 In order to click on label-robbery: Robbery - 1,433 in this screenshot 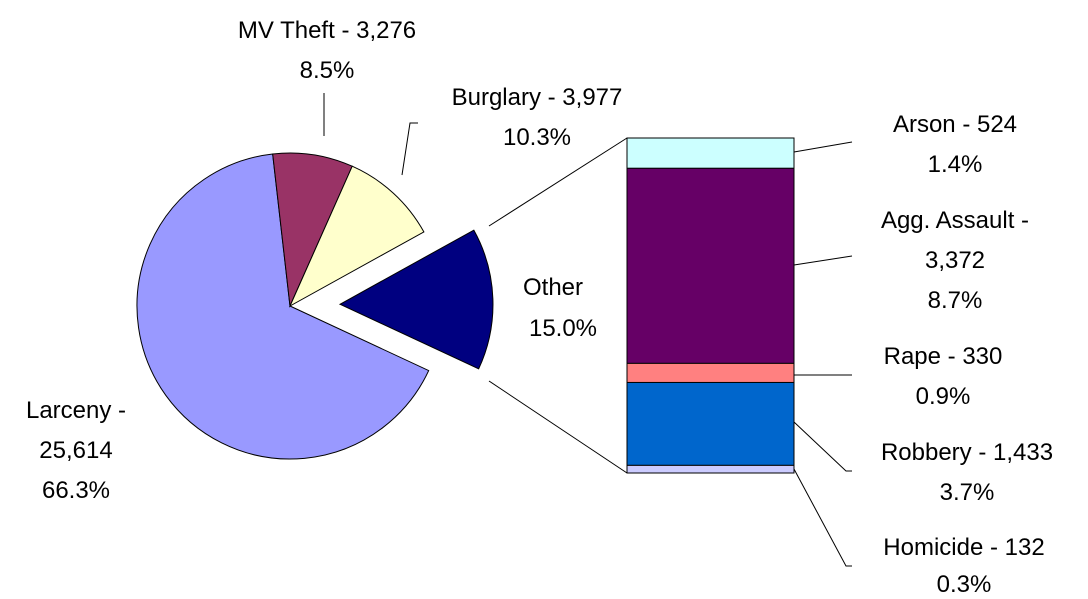, I will do `click(967, 452)`.